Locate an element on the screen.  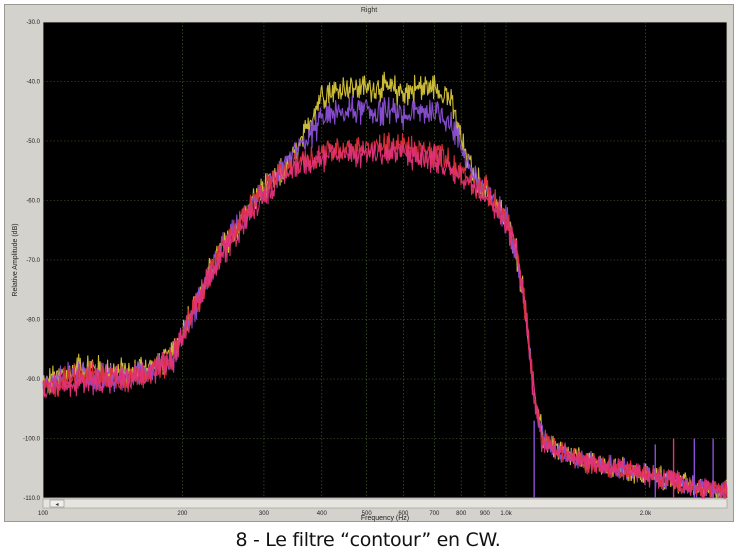
y-tick-label: -90.0 is located at coordinates (33, 380).